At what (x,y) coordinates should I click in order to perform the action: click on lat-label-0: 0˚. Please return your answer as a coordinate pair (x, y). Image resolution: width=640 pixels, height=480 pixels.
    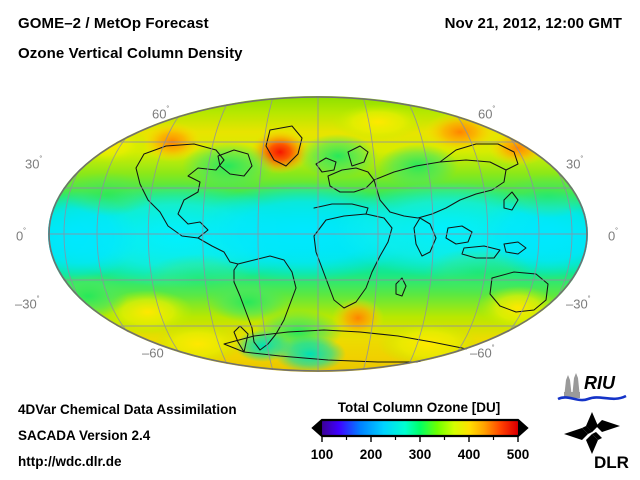
    Looking at the image, I should click on (21, 235).